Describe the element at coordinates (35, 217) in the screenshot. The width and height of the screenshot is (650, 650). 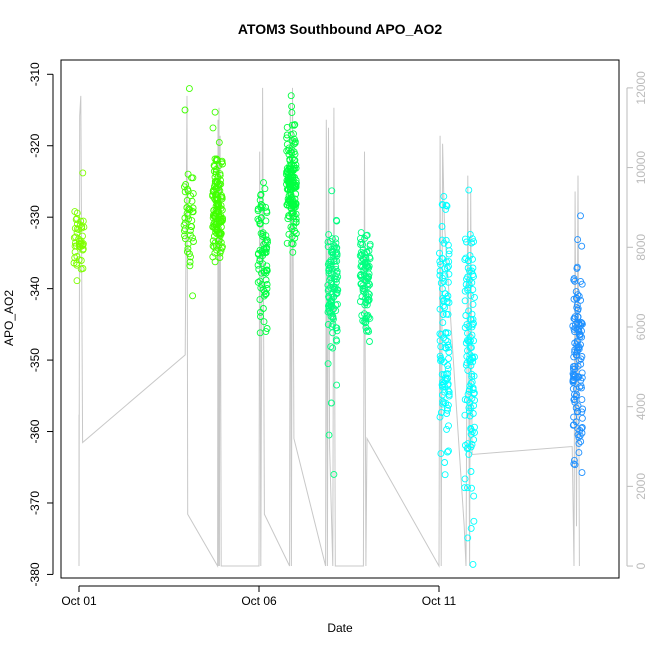
I see `y-tick-label: -330` at that location.